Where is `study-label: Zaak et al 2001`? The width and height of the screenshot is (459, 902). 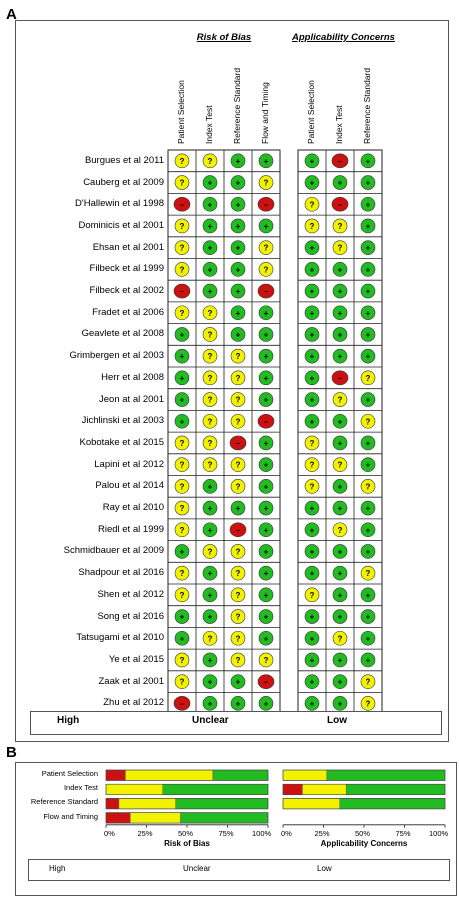 study-label: Zaak et al 2001 is located at coordinates (131, 681).